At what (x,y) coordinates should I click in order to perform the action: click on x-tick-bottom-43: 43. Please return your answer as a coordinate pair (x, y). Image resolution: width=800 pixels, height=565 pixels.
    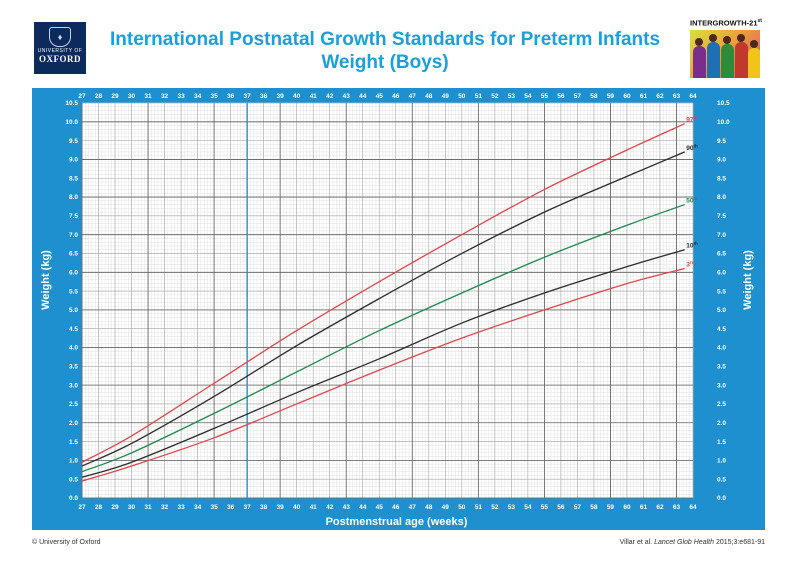
    Looking at the image, I should click on (347, 507).